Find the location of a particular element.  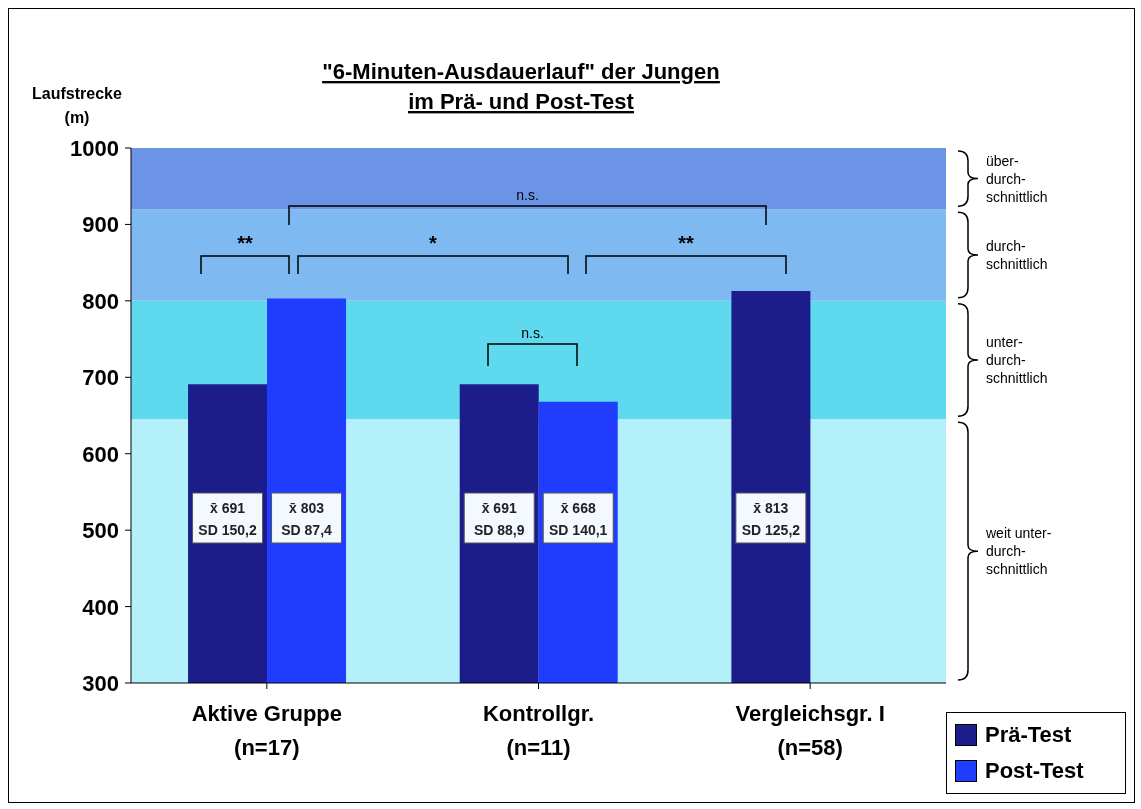

chart-title: "6-Minuten-Ausdauerlauf" der Jungen im Prä- und Post-Test is located at coordinates (521, 86).